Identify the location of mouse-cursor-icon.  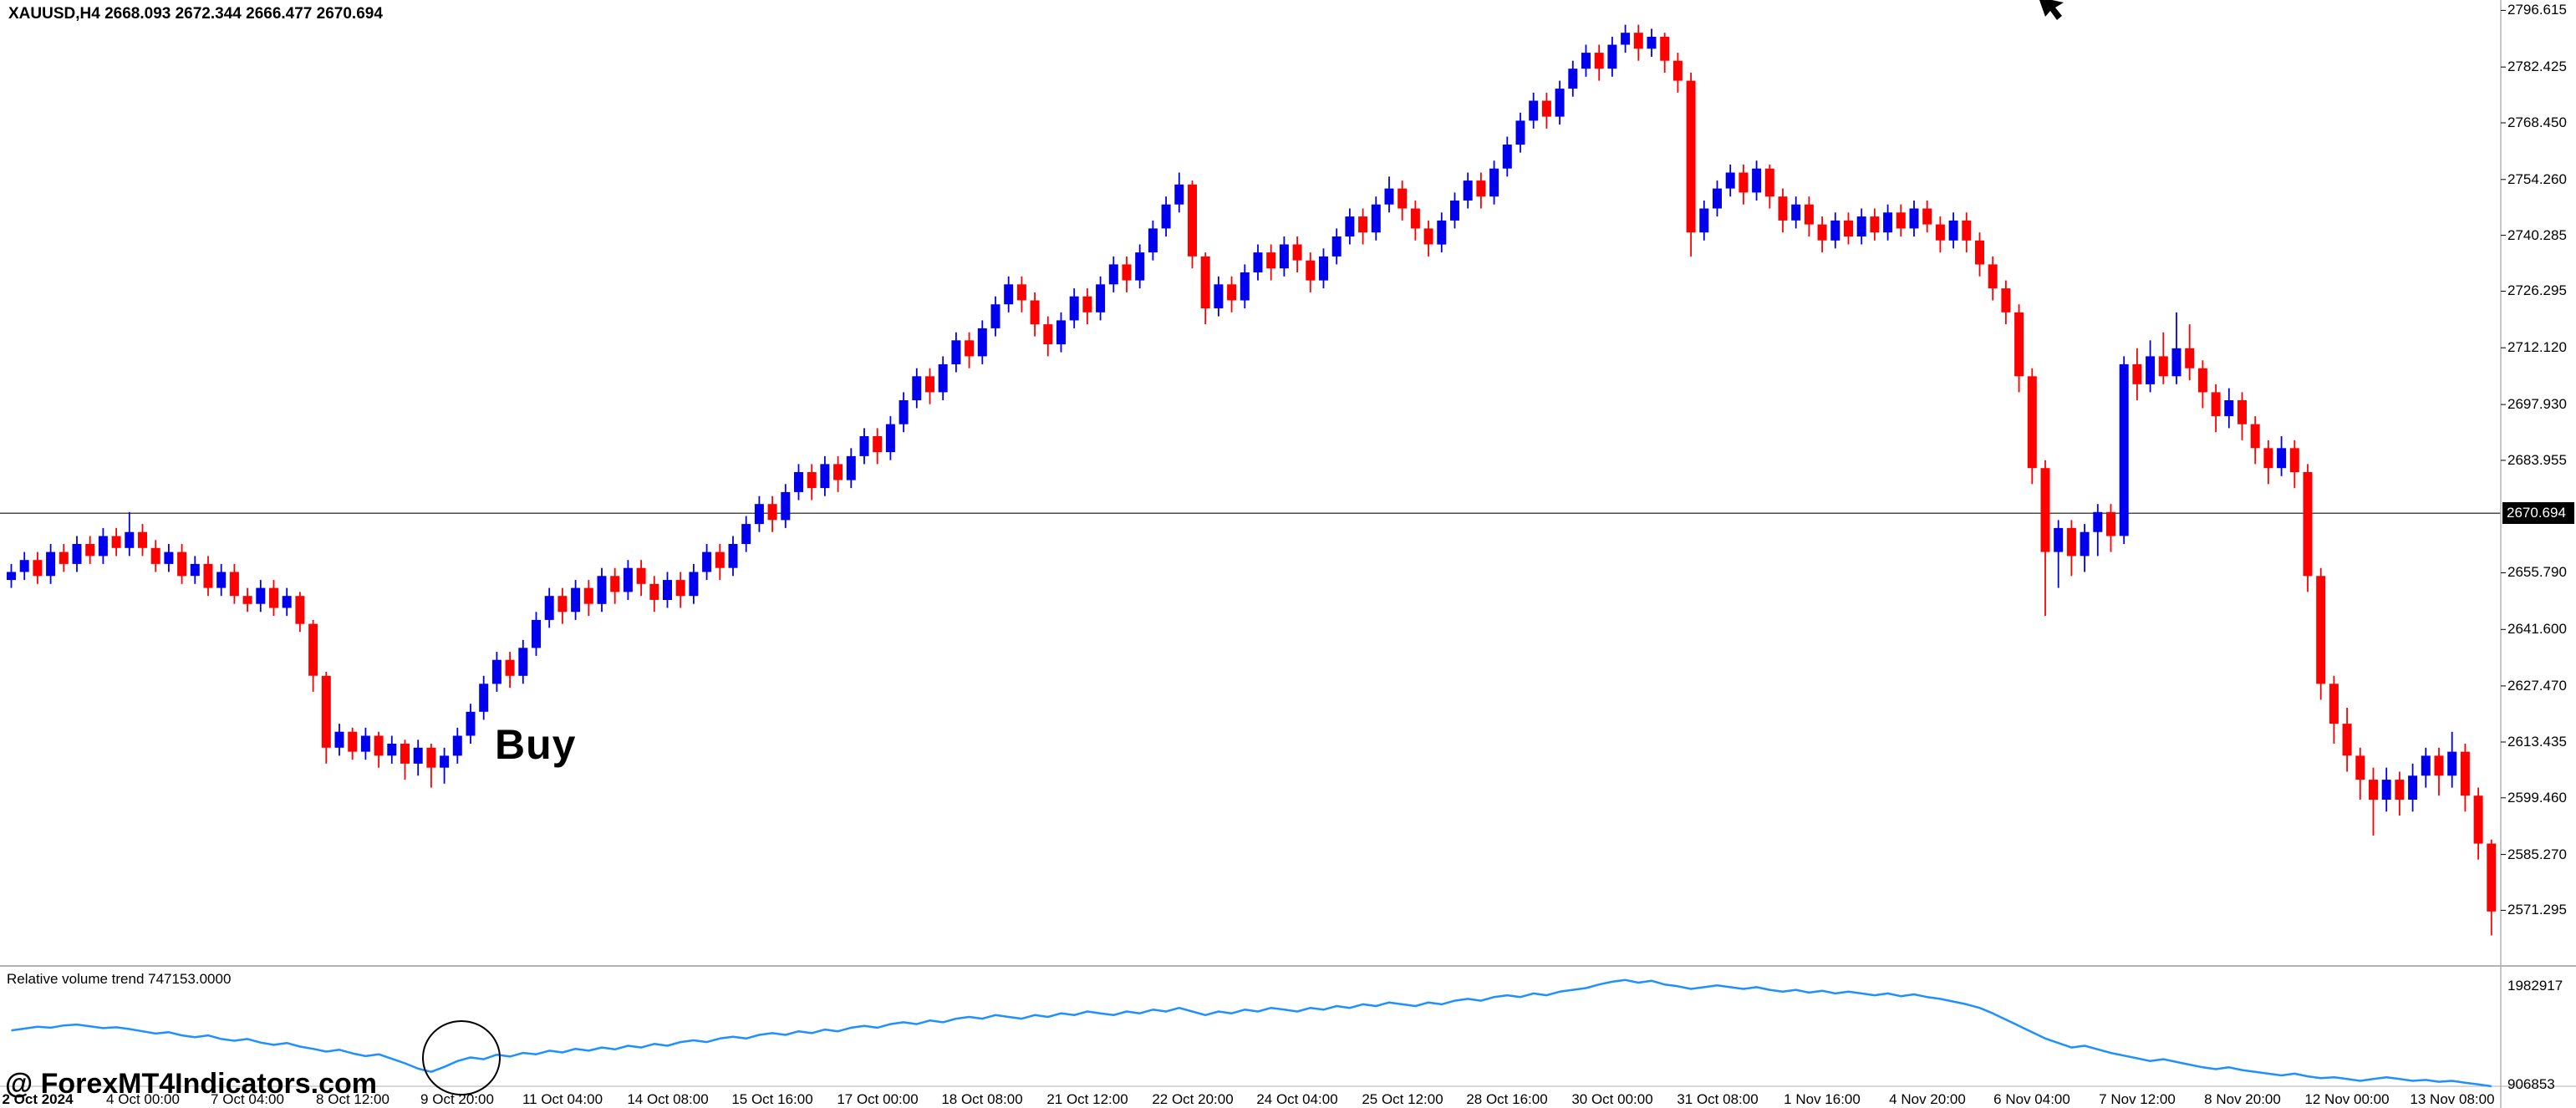
(2051, 10).